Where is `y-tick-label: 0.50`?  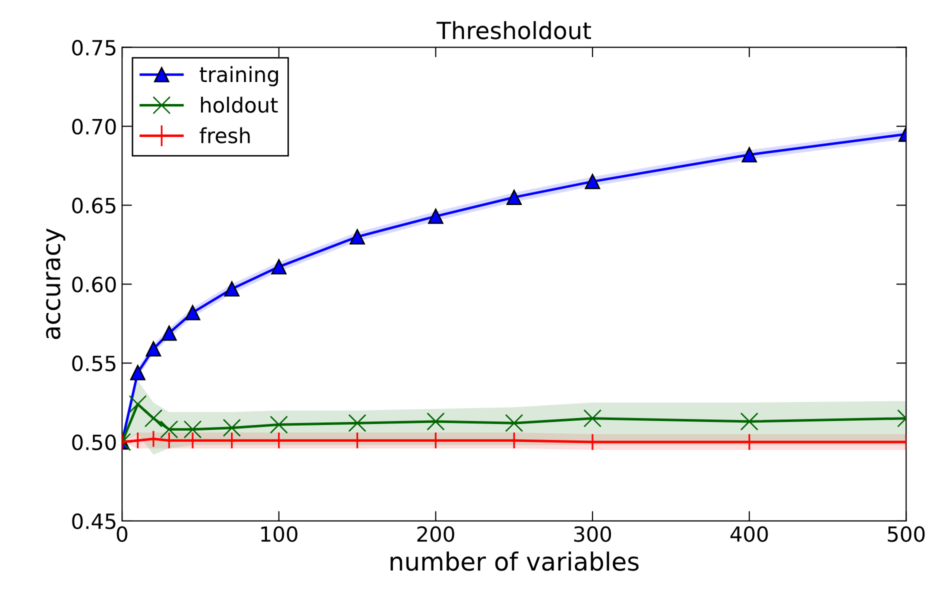
y-tick-label: 0.50 is located at coordinates (94, 442).